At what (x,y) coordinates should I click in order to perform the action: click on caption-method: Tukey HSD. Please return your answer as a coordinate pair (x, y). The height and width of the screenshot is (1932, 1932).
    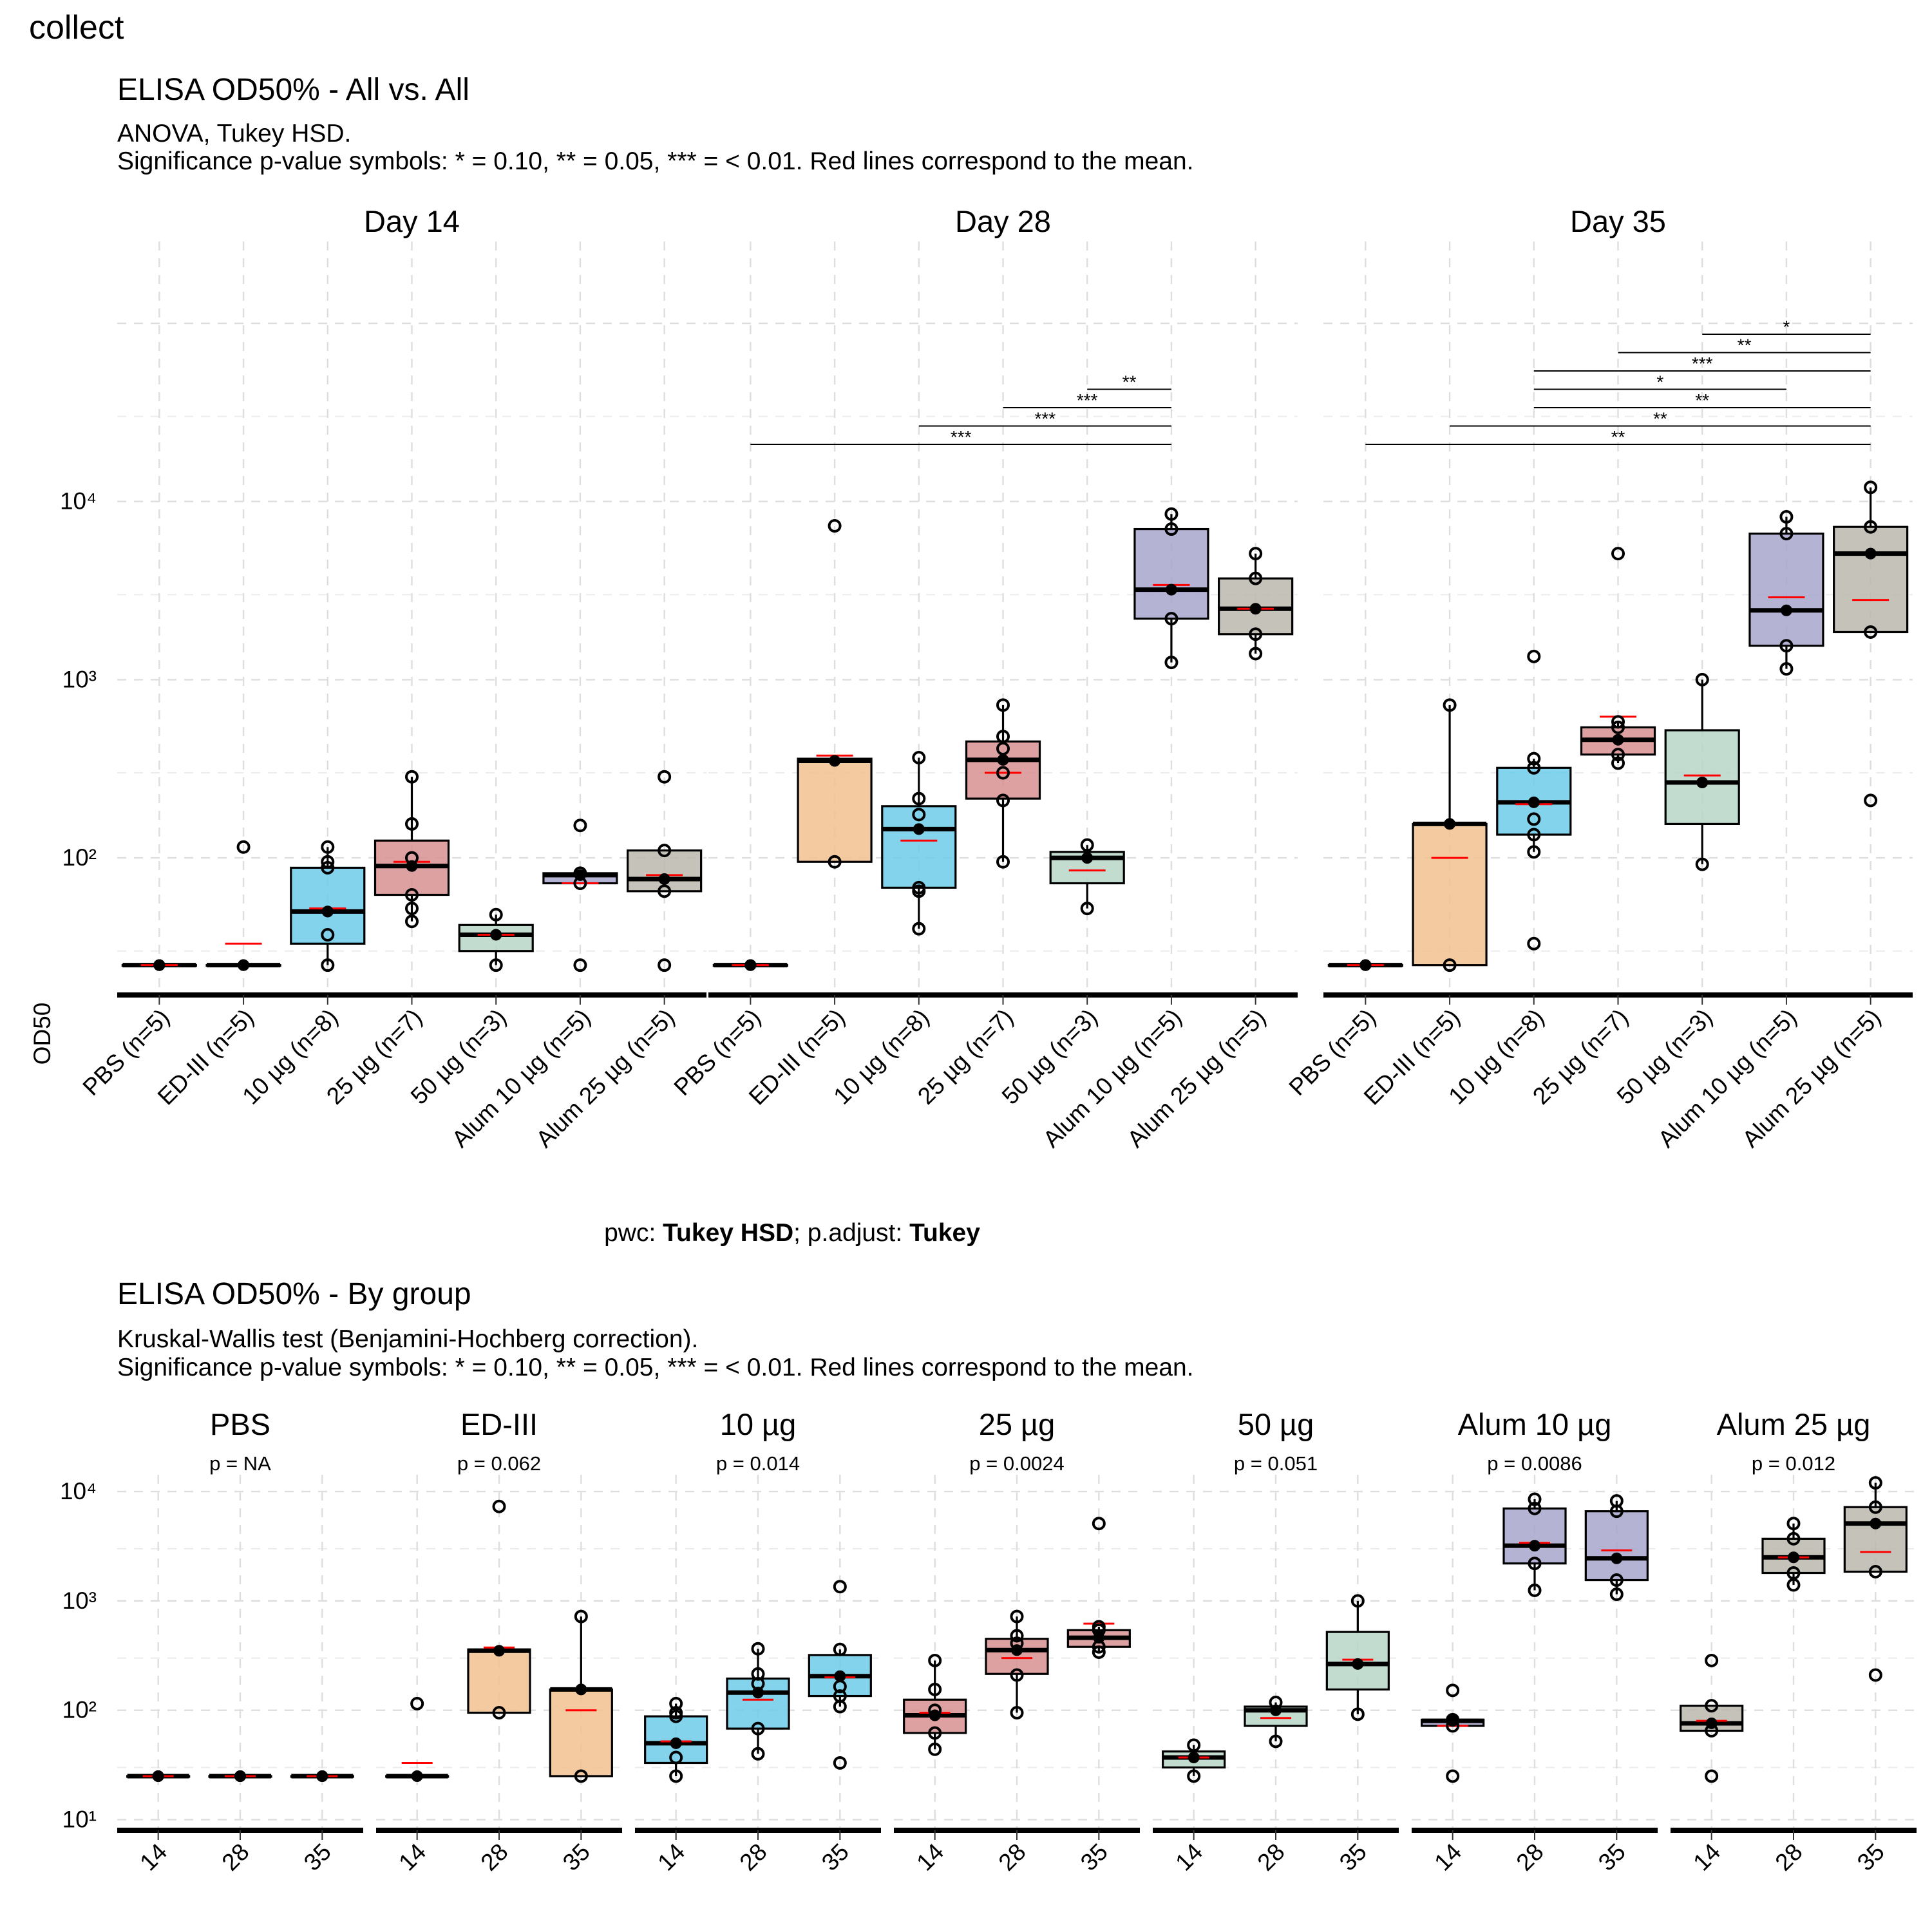
    Looking at the image, I should click on (728, 1233).